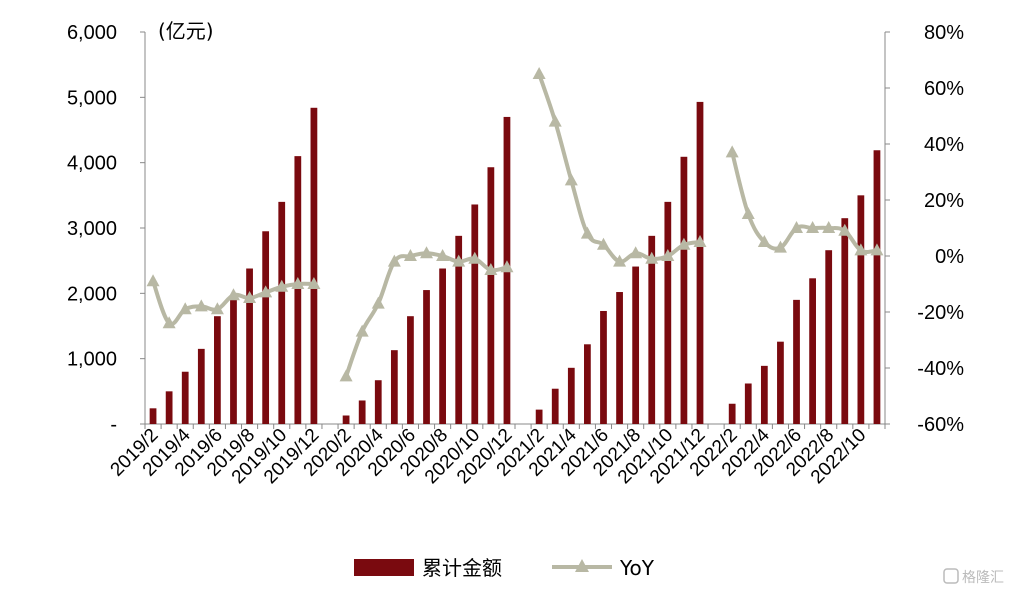  What do you see at coordinates (92, 98) in the screenshot?
I see `y-left-tick-label: 5,000` at bounding box center [92, 98].